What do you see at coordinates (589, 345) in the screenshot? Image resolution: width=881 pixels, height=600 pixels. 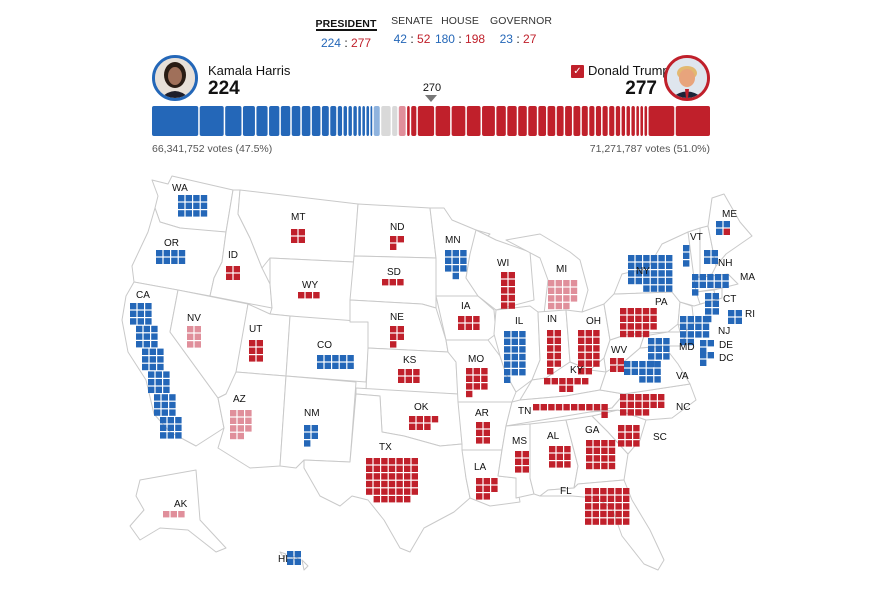 I see `state-oh: OH` at bounding box center [589, 345].